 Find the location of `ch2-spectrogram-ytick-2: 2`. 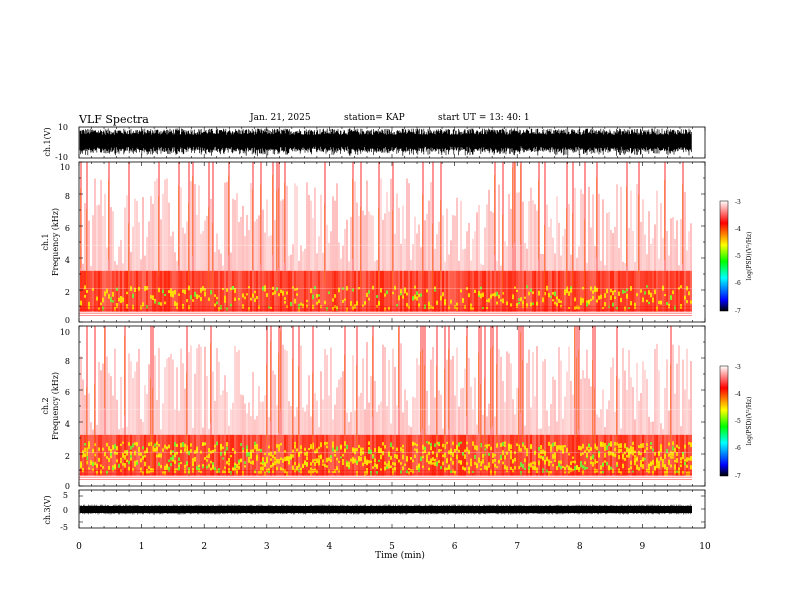

ch2-spectrogram-ytick-2: 2 is located at coordinates (67, 456).